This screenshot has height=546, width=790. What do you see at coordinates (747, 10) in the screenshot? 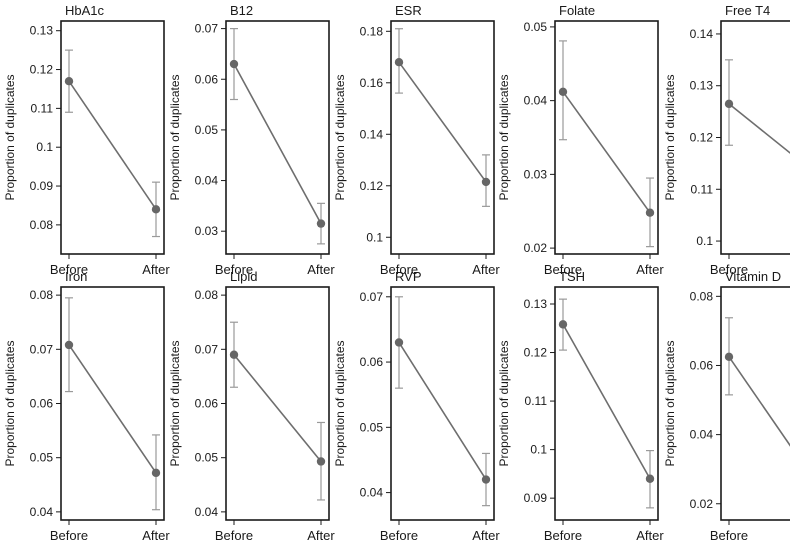
I see `panel-title: Free T4` at bounding box center [747, 10].